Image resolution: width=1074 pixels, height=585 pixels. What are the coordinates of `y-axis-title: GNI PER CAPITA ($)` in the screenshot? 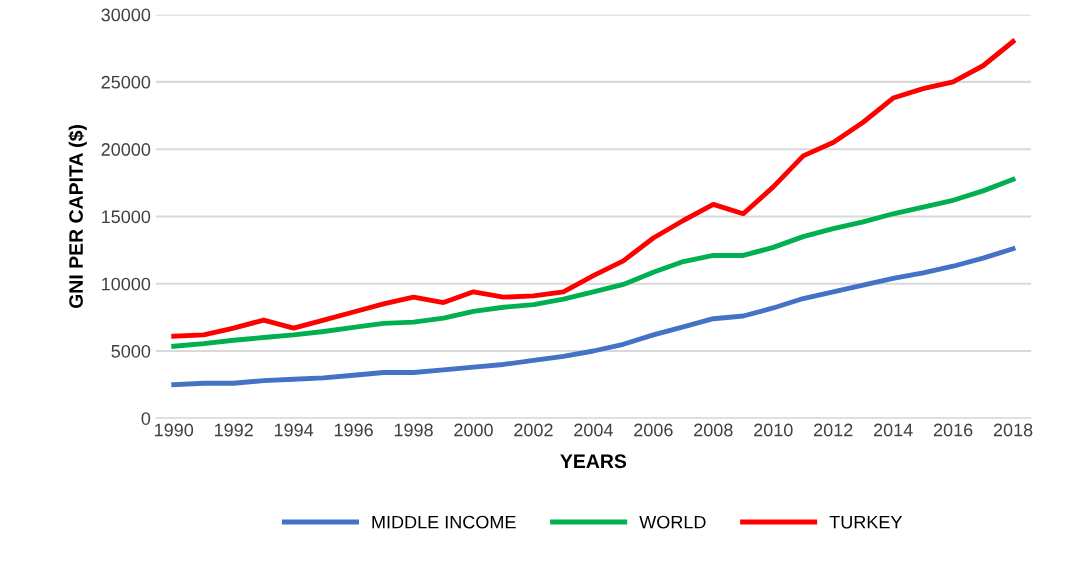 It's located at (77, 217).